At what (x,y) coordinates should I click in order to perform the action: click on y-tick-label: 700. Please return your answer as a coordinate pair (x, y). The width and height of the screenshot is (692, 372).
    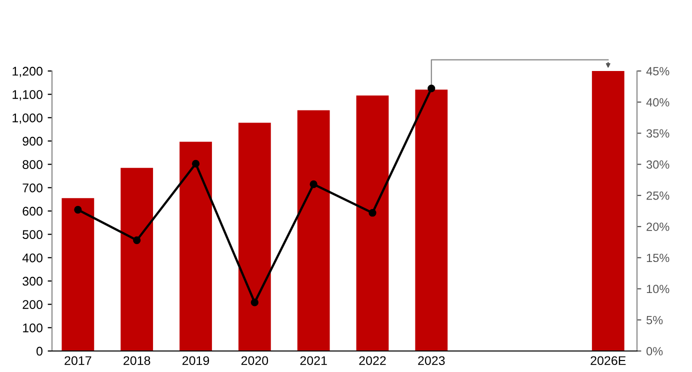
    Looking at the image, I should click on (32, 187).